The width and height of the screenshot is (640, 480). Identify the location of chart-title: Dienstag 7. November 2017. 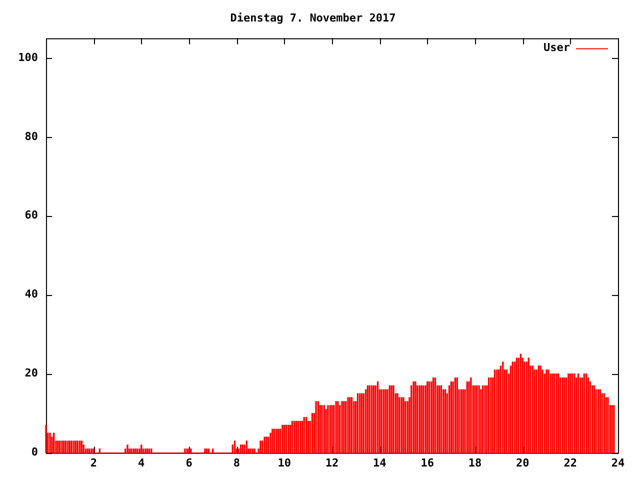
(313, 17).